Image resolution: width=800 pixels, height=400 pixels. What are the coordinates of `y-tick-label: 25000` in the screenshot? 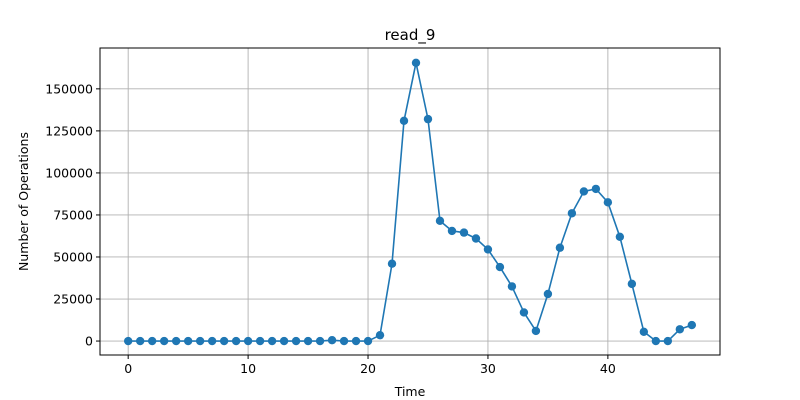 It's located at (73, 299).